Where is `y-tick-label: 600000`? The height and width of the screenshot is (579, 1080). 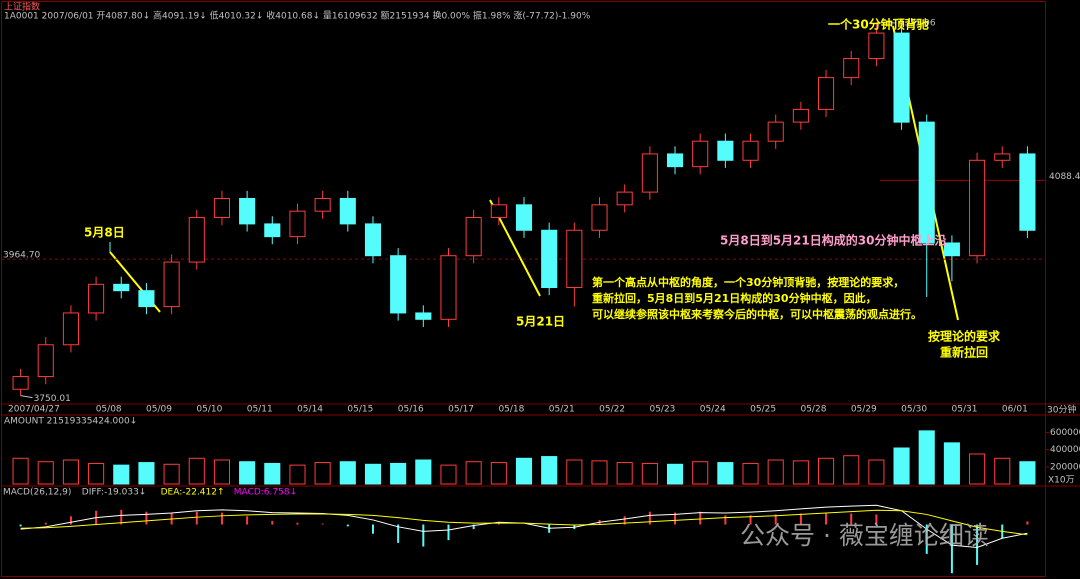 y-tick-label: 600000 is located at coordinates (1065, 433).